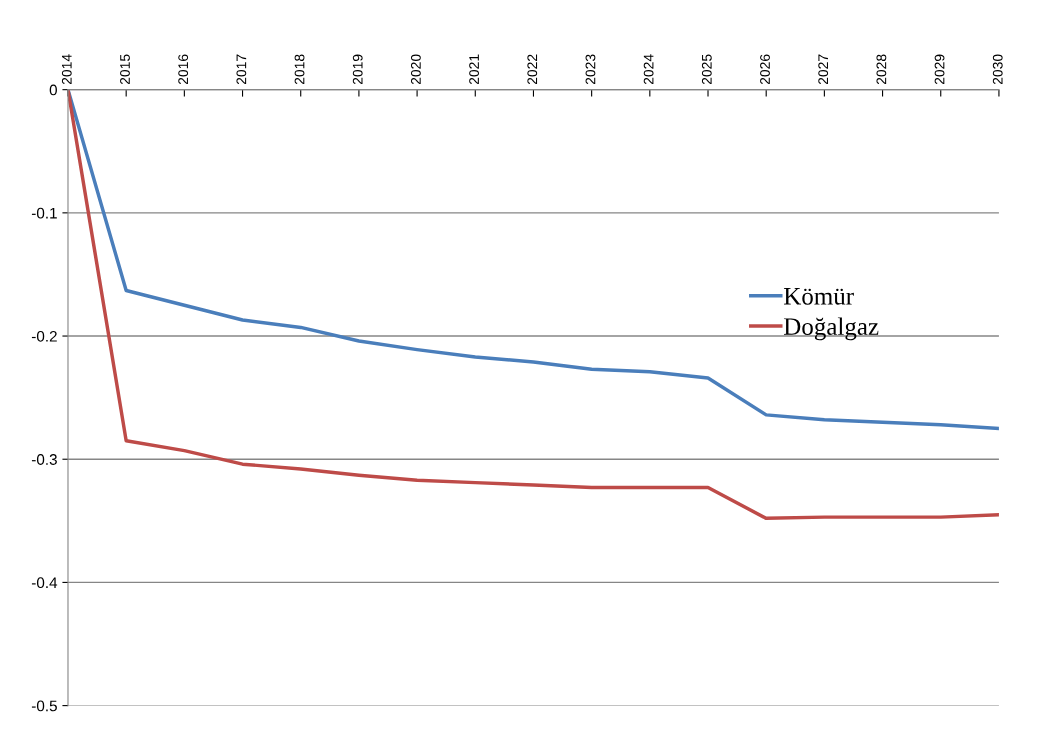 The image size is (1046, 735). What do you see at coordinates (357, 69) in the screenshot?
I see `x-tick-label: 2019` at bounding box center [357, 69].